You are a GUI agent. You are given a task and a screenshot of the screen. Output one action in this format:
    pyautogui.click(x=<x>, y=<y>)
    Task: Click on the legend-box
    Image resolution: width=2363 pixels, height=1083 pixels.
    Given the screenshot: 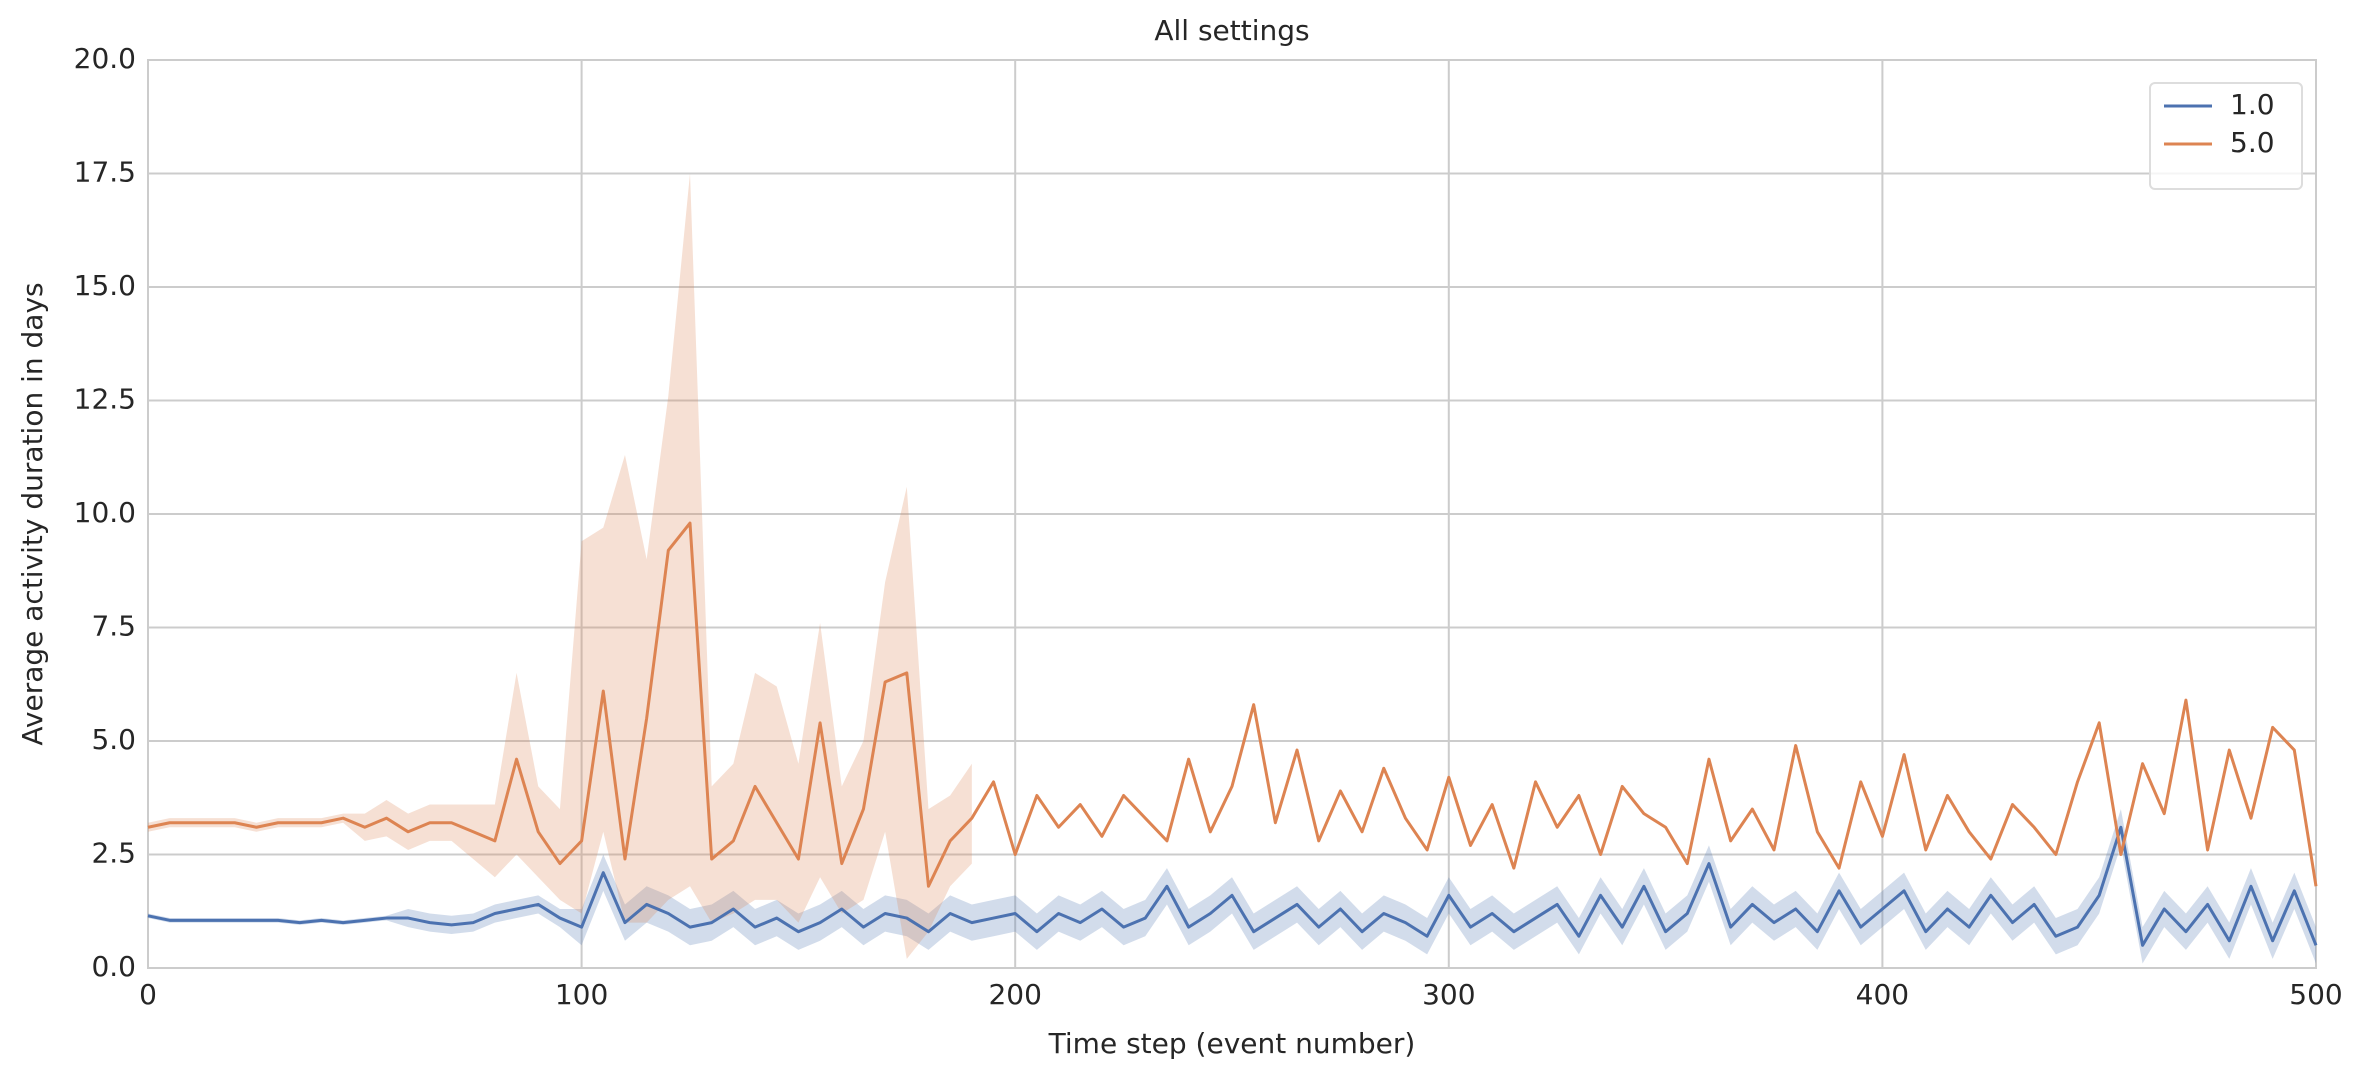 What is the action you would take?
    pyautogui.click(x=2226, y=136)
    